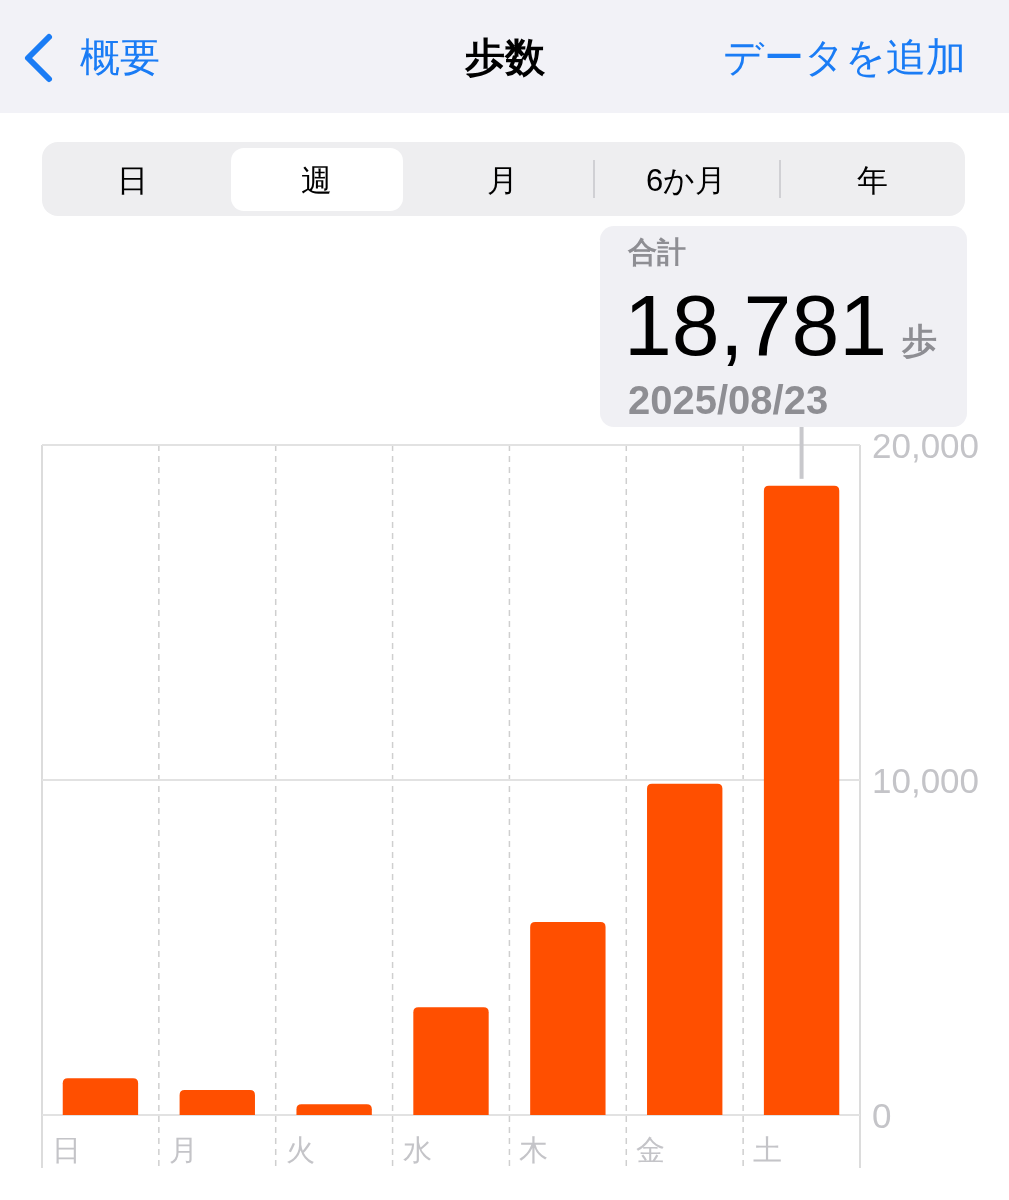 This screenshot has height=1200, width=1009. Describe the element at coordinates (926, 445) in the screenshot. I see `y-tick-label: 20,000` at that location.